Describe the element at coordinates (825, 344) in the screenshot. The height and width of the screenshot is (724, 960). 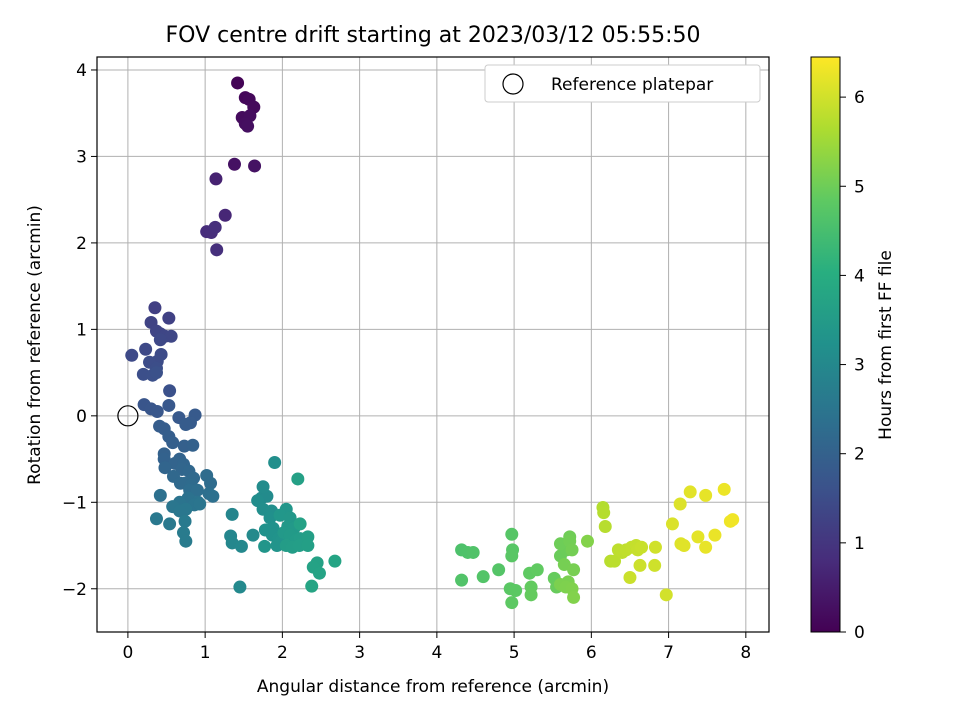
I see `colorbar-gradient` at that location.